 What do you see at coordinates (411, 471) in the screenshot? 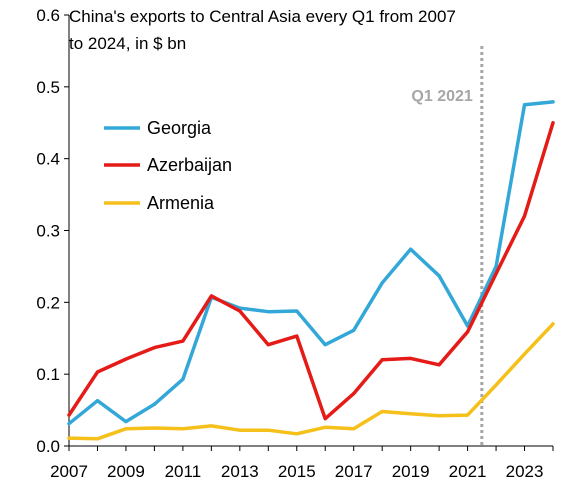
I see `x-tick-label: 2019` at bounding box center [411, 471].